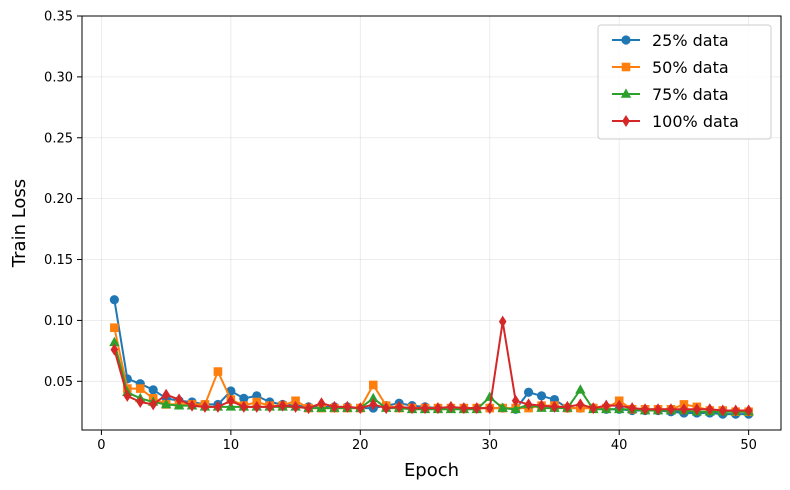 The image size is (790, 490). I want to click on legend-label: 50% data, so click(690, 67).